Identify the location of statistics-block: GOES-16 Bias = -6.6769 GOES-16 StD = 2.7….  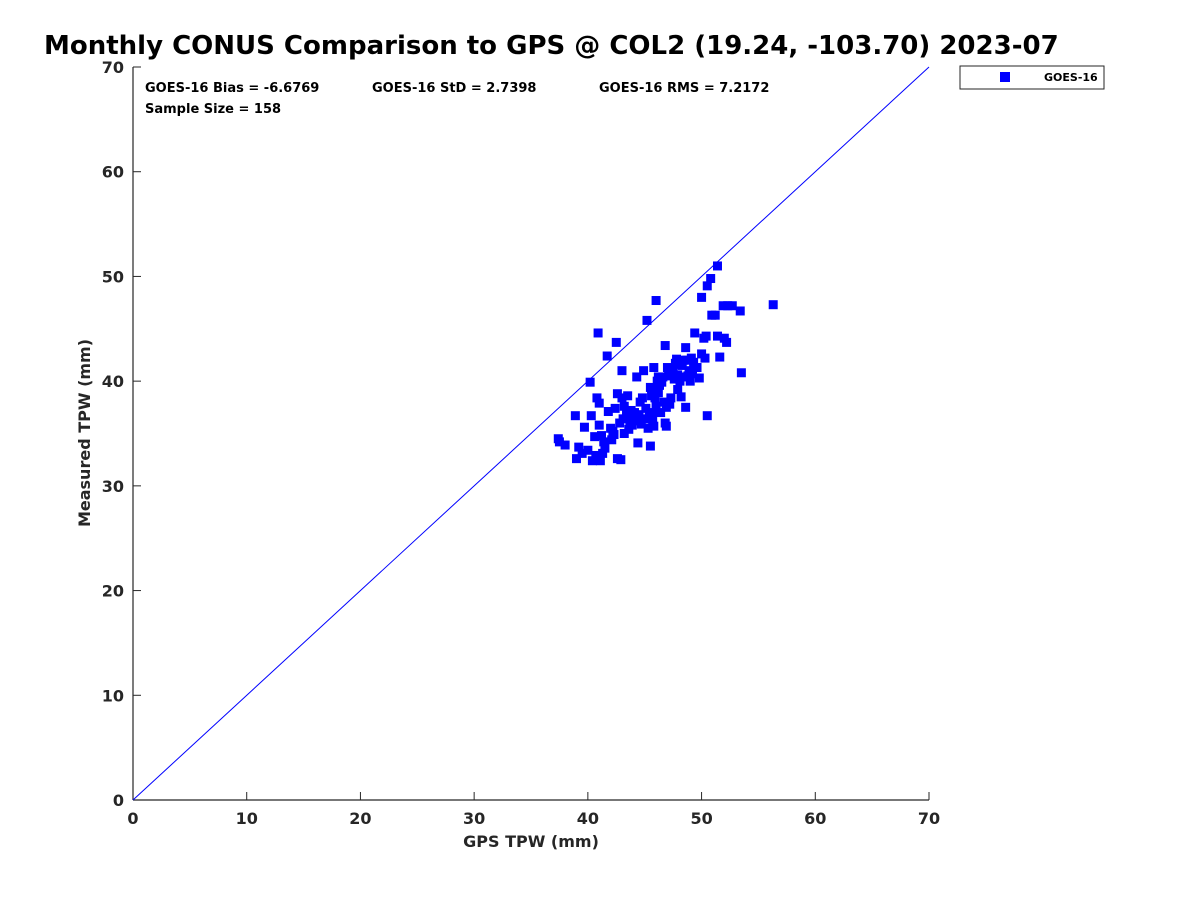
(457, 99).